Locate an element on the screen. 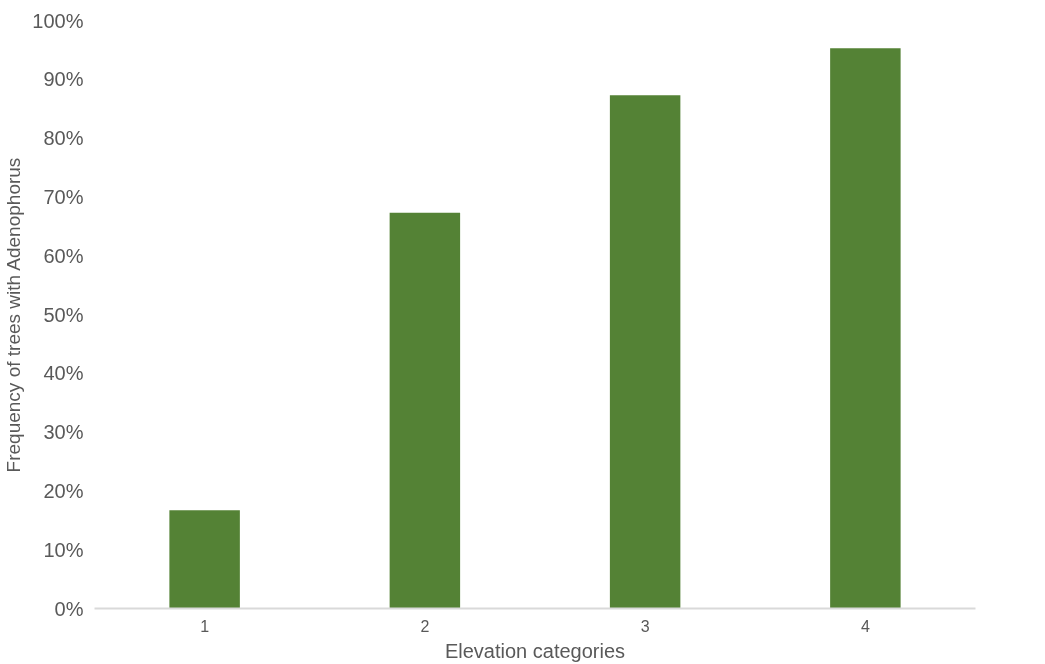 The image size is (1045, 664). y-tick-label: 40% is located at coordinates (63, 373).